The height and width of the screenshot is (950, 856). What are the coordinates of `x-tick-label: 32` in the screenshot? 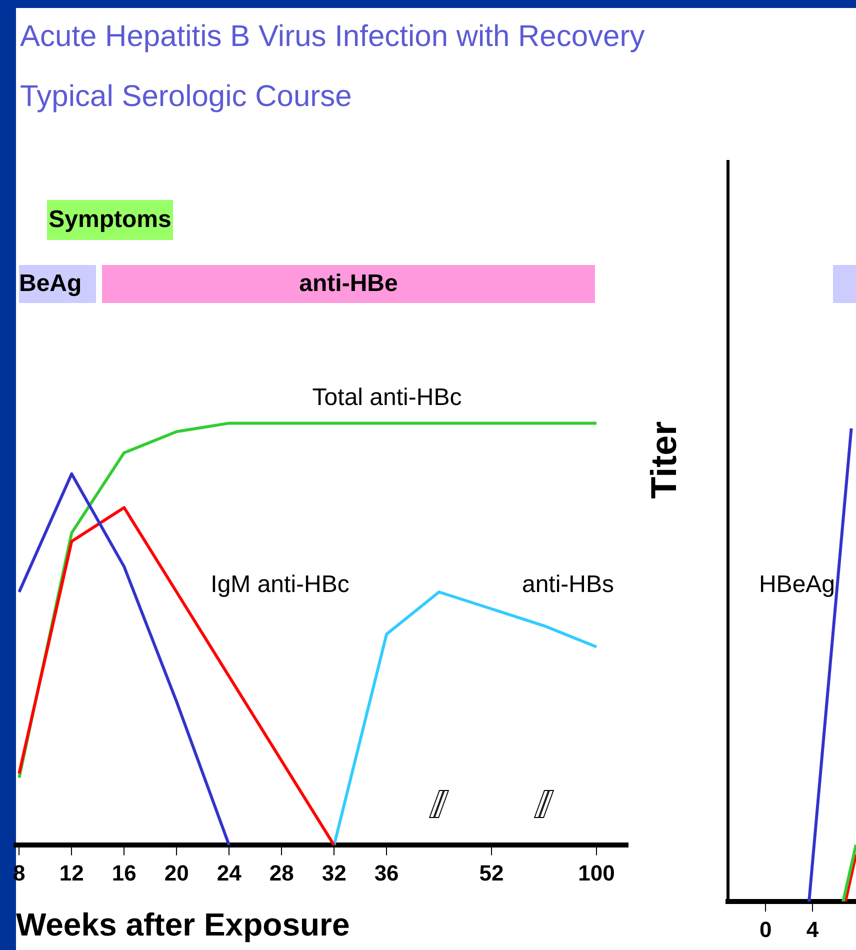 It's located at (334, 873).